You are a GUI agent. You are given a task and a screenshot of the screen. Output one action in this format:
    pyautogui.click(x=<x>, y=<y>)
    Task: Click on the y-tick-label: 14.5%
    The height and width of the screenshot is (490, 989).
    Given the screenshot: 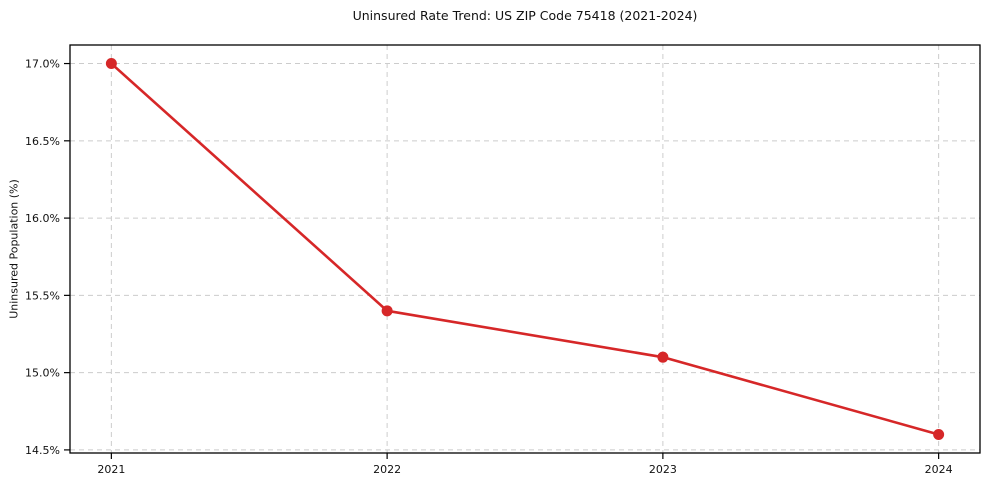 What is the action you would take?
    pyautogui.click(x=42, y=450)
    